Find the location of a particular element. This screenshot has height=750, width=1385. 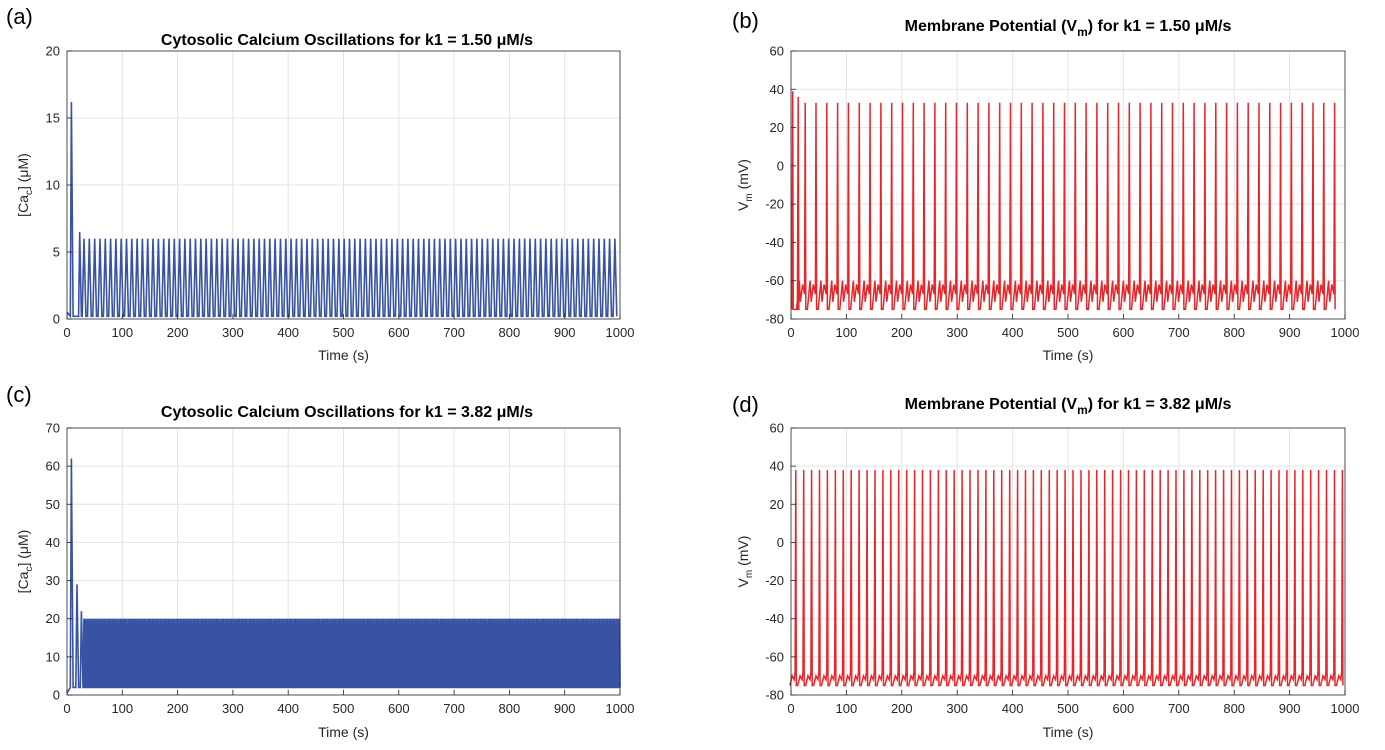

y-tick-label: 50 is located at coordinates (53, 504).